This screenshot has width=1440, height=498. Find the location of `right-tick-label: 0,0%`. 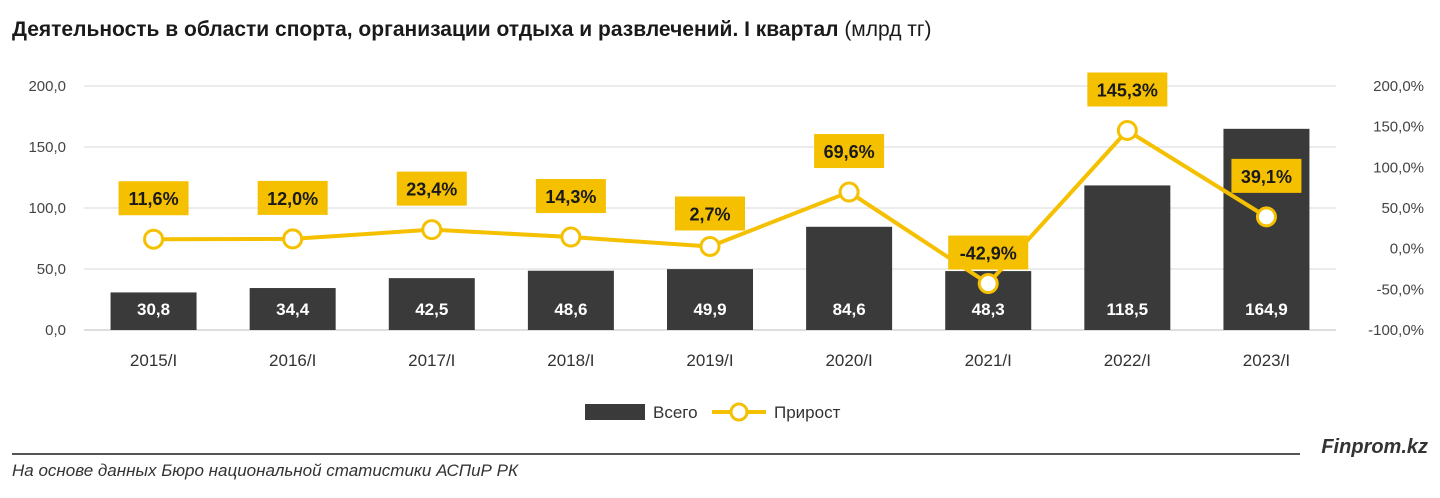

right-tick-label: 0,0% is located at coordinates (1407, 249).